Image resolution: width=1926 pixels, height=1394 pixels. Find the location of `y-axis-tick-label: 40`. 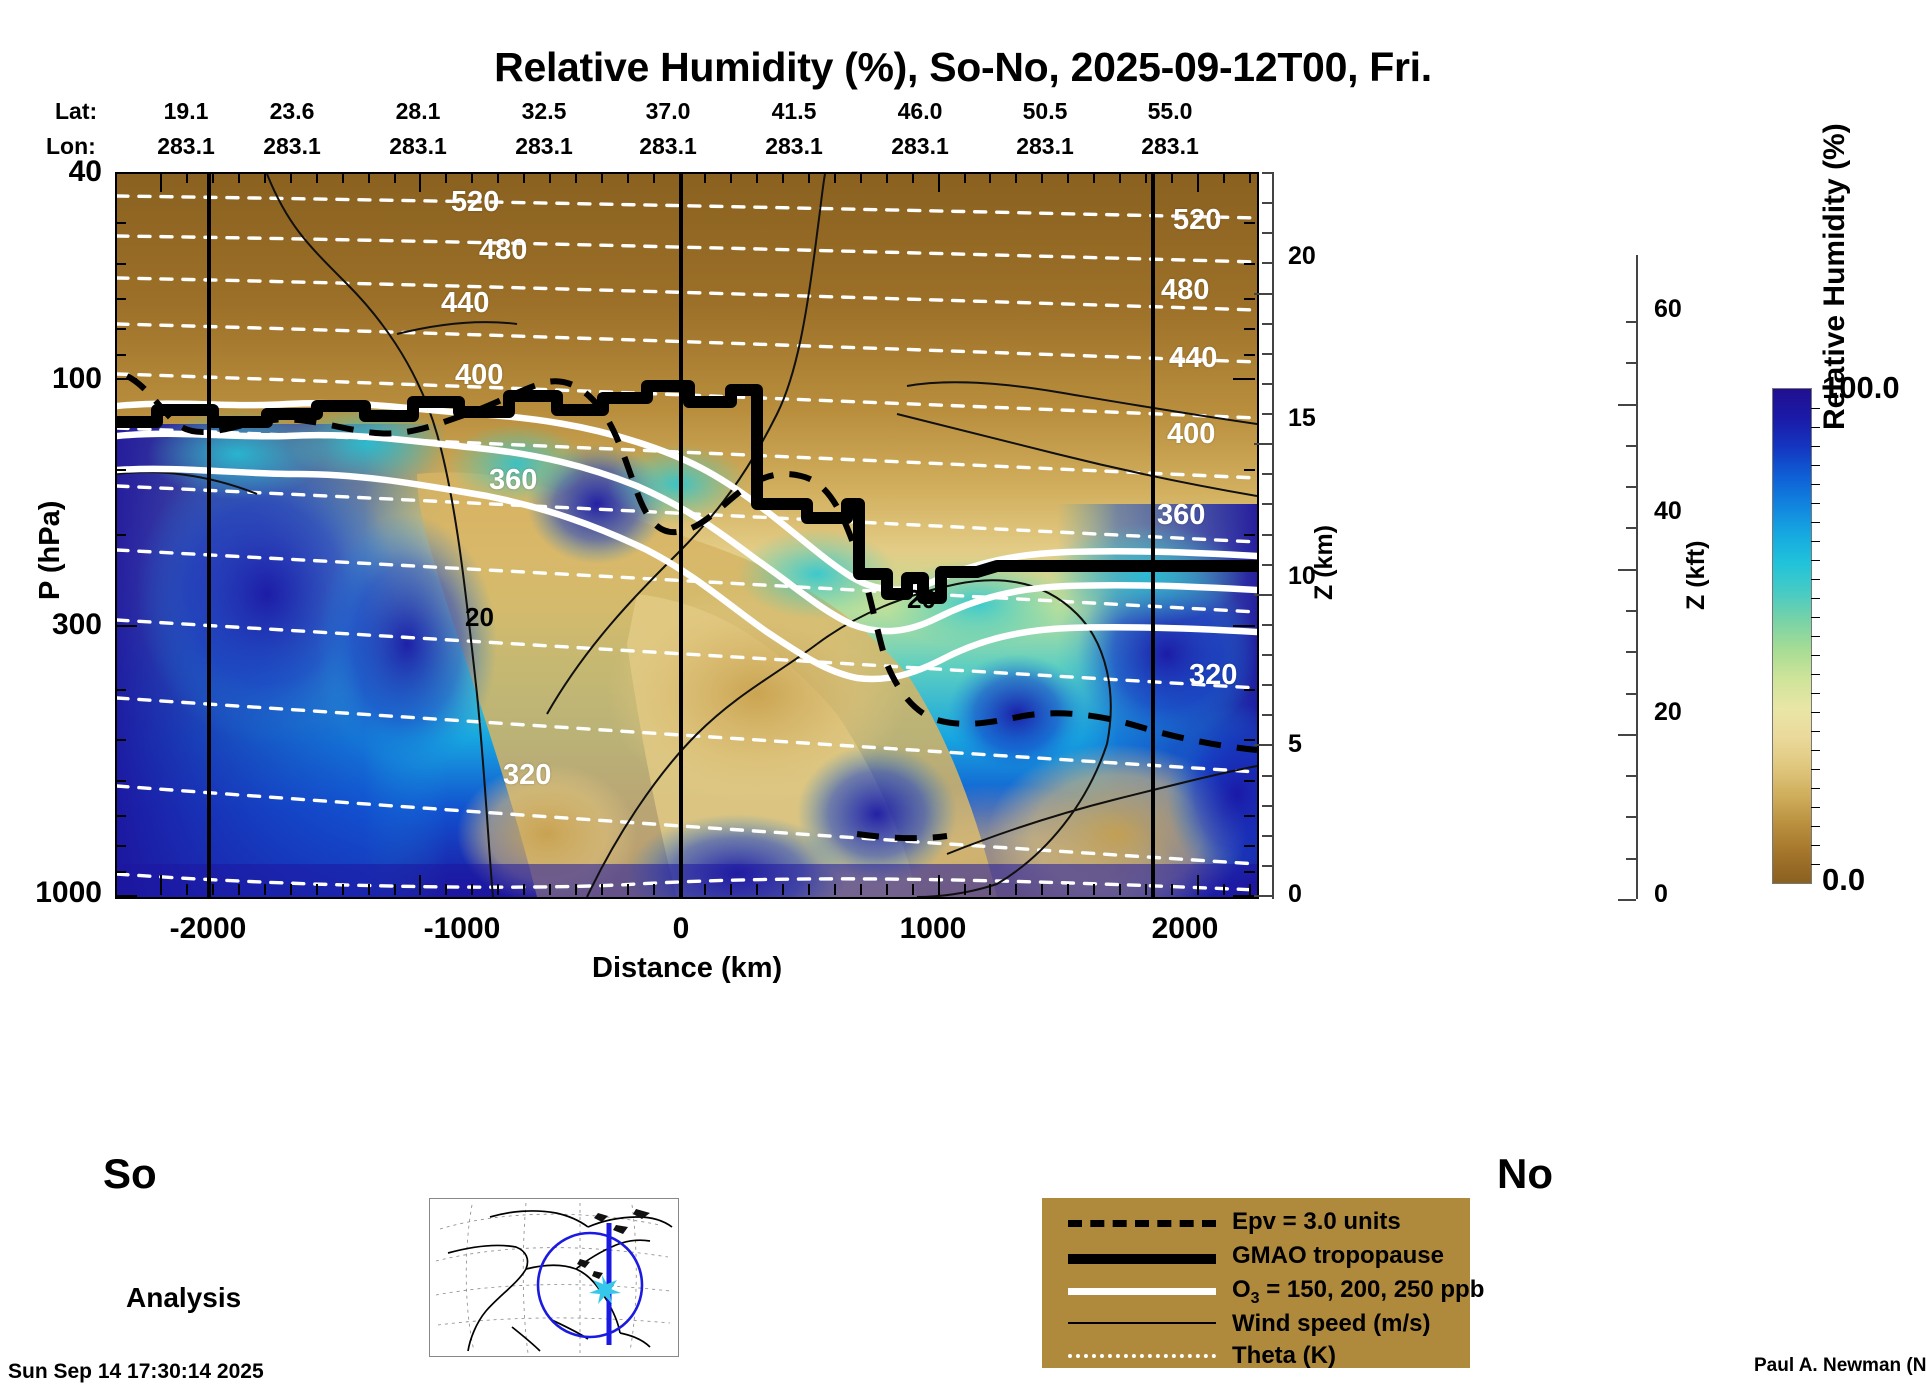

y-axis-tick-label: 40 is located at coordinates (85, 171).